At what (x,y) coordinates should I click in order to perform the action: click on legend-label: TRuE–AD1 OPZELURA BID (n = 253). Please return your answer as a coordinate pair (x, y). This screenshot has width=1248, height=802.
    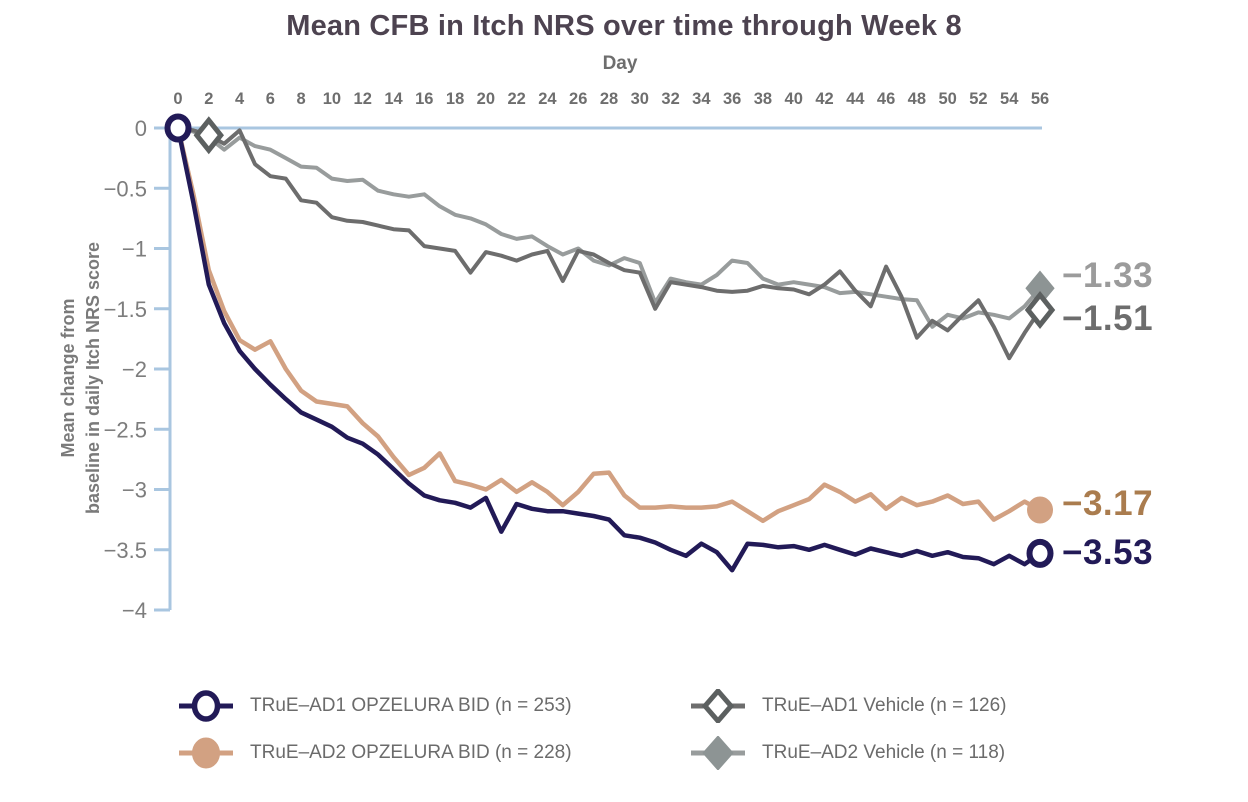
    Looking at the image, I should click on (411, 705).